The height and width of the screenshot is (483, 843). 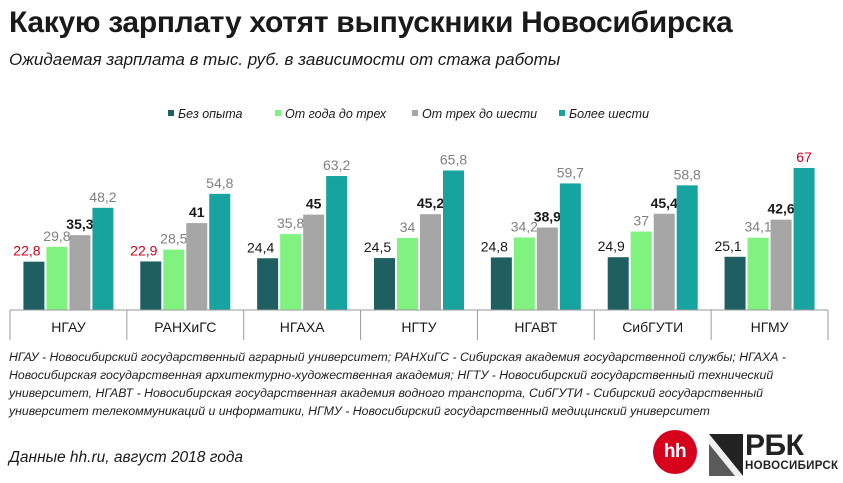 What do you see at coordinates (79, 224) in the screenshot?
I see `data-label: 35,3` at bounding box center [79, 224].